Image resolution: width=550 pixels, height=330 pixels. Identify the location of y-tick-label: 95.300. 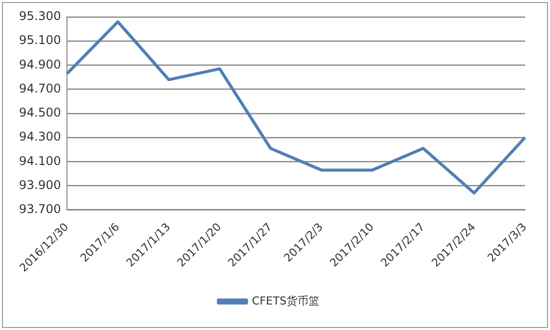
(39, 16).